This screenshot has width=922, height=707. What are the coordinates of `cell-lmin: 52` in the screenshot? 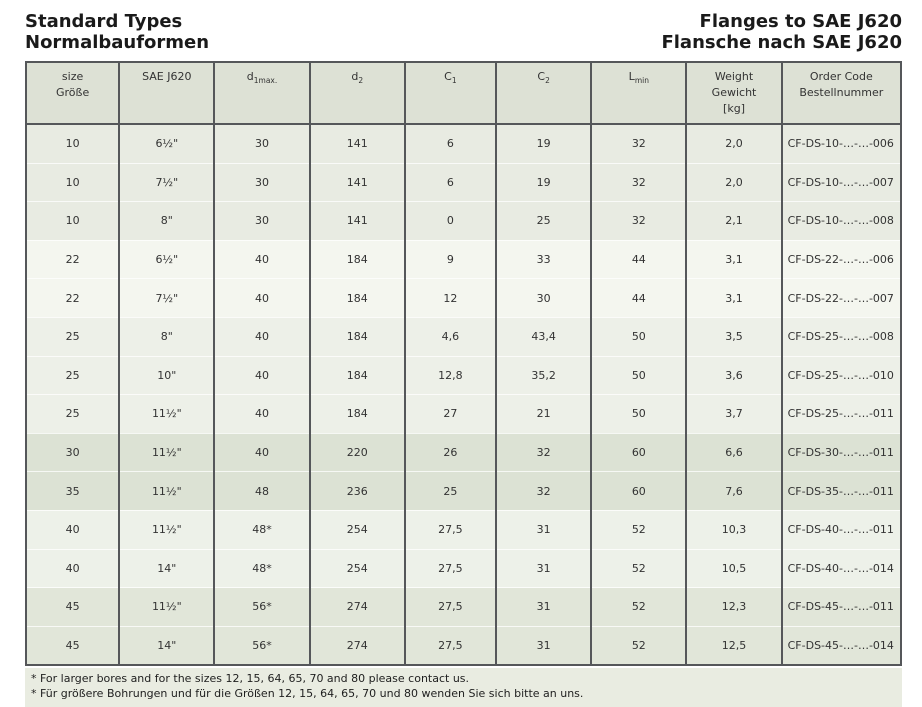 It's located at (638, 529).